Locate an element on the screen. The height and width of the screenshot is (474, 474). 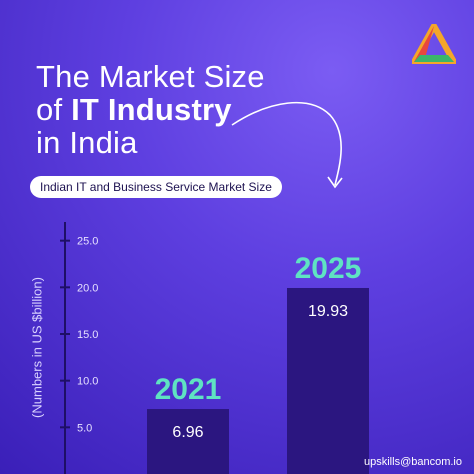
title-line-2-bold: IT Industry is located at coordinates (151, 109).